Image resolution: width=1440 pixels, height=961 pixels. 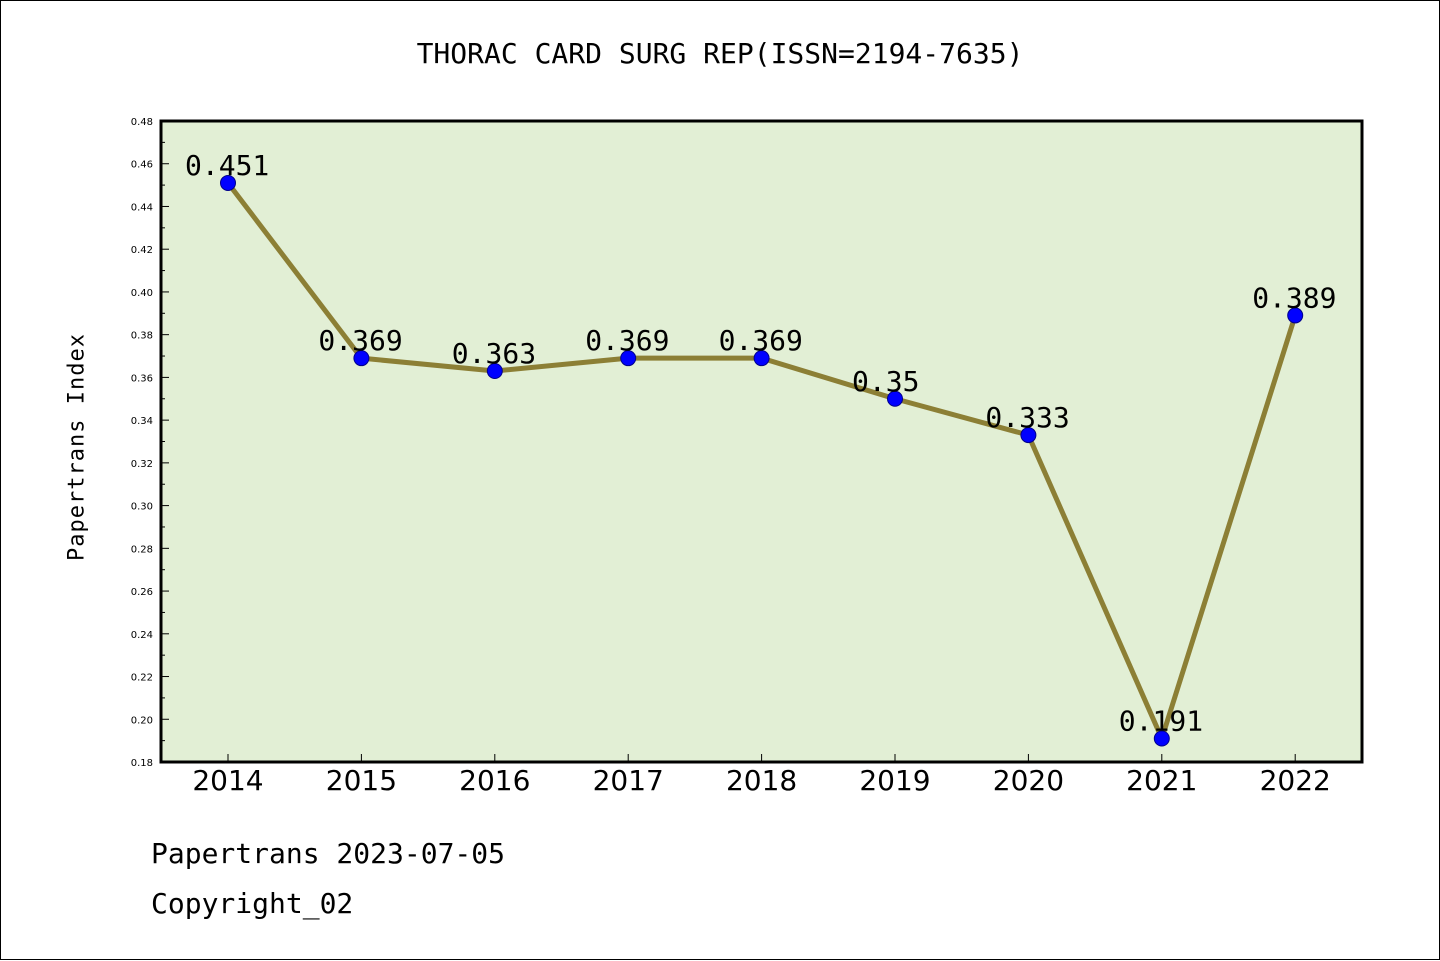 I want to click on data-label: 0.451, so click(x=227, y=165).